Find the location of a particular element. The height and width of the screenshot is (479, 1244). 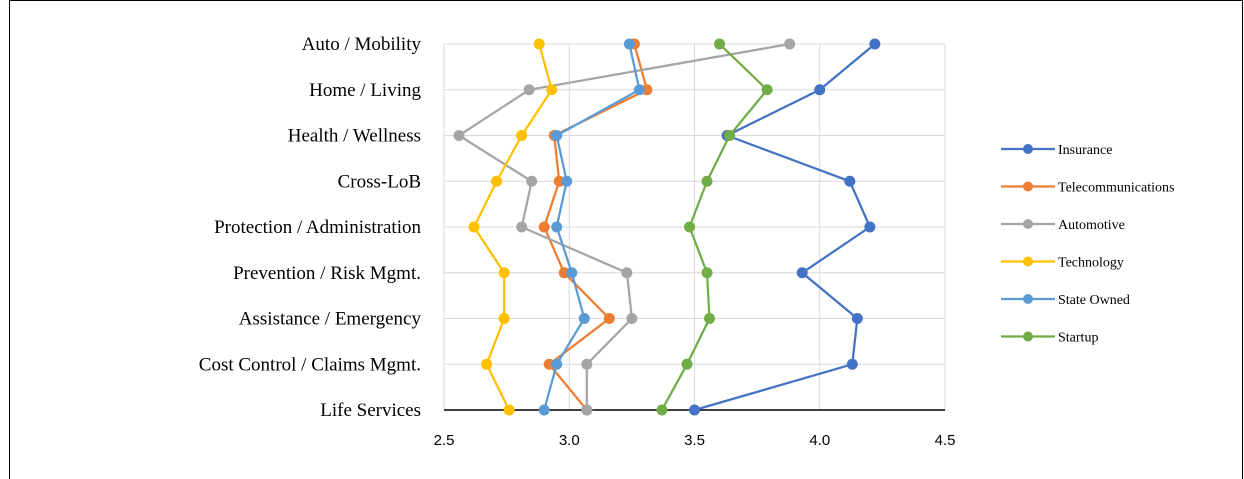

legend-label: Technology is located at coordinates (1091, 263).